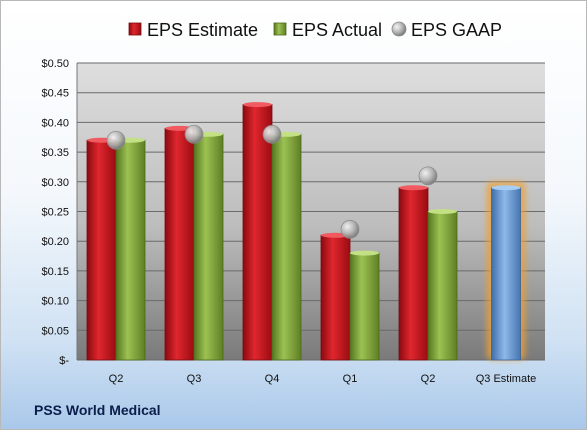  Describe the element at coordinates (456, 30) in the screenshot. I see `legend-label: EPS GAAP` at that location.